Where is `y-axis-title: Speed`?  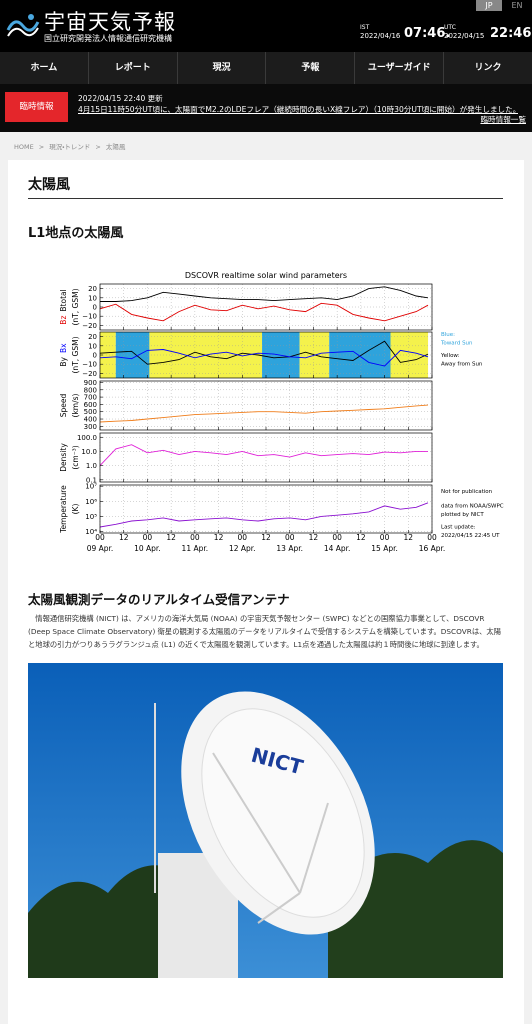
y-axis-title: Speed is located at coordinates (63, 406).